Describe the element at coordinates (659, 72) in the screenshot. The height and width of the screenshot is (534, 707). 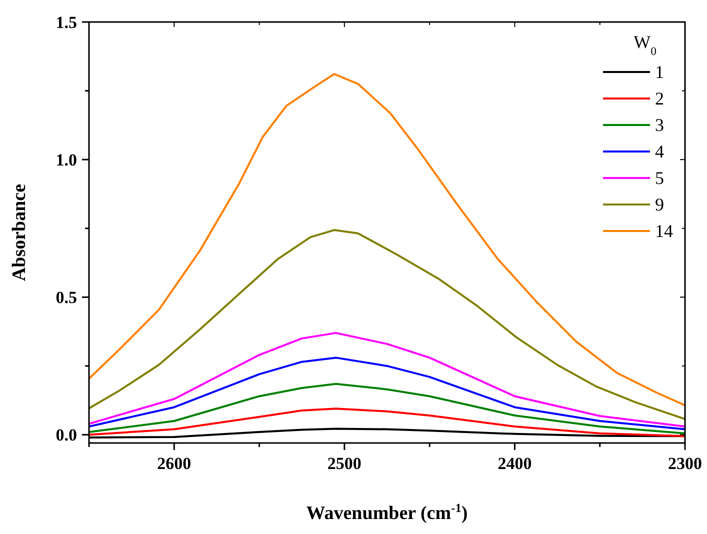
I see `legend-label: 1` at that location.